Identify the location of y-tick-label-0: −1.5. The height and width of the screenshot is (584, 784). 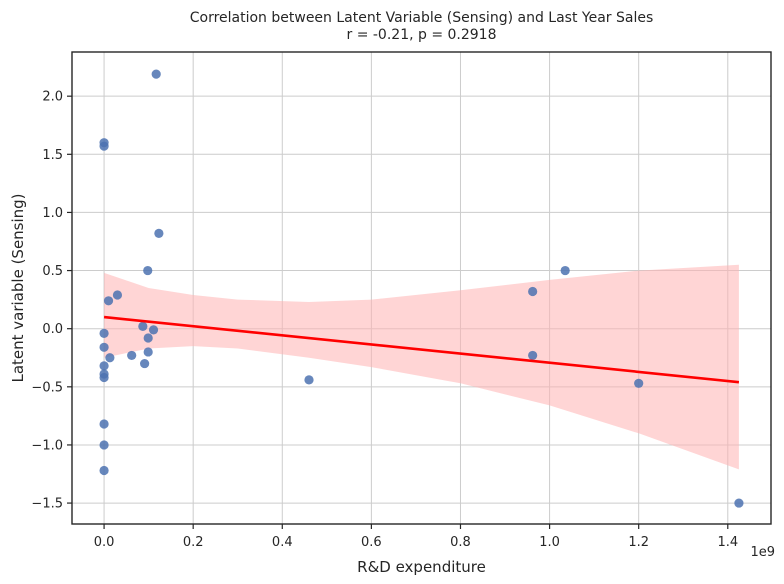
(47, 504).